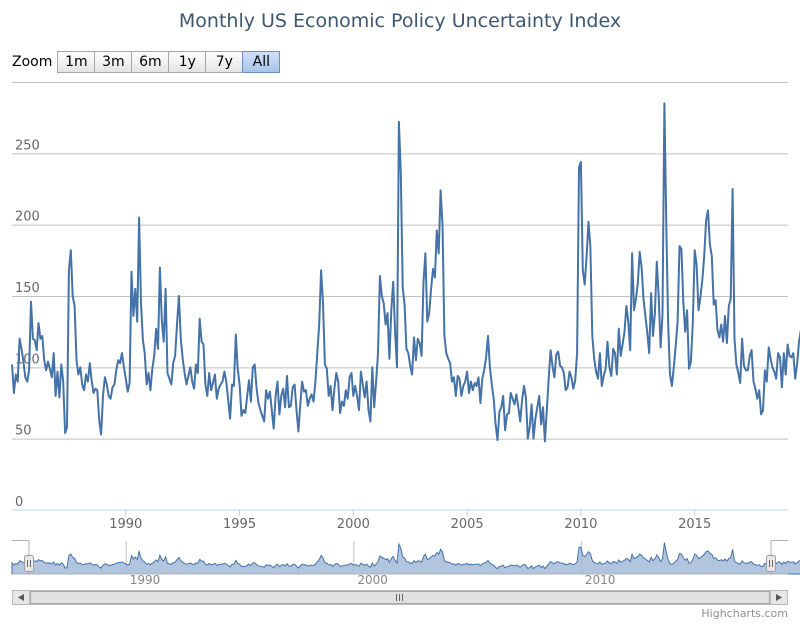 The width and height of the screenshot is (800, 625). I want to click on credits-link: Highcharts.com, so click(744, 613).